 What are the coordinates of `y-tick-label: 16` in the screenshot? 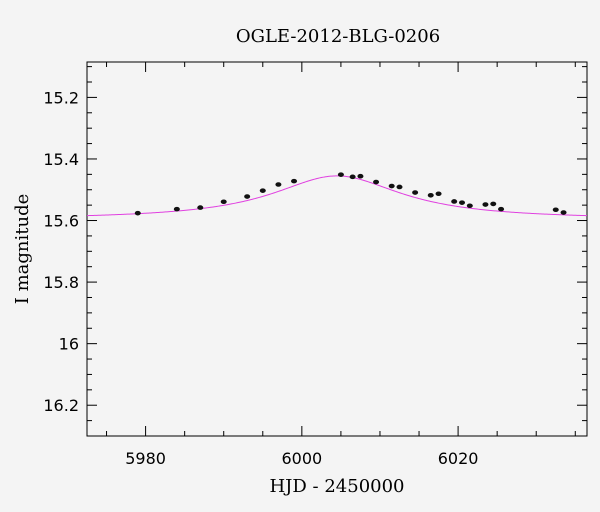 It's located at (69, 344).